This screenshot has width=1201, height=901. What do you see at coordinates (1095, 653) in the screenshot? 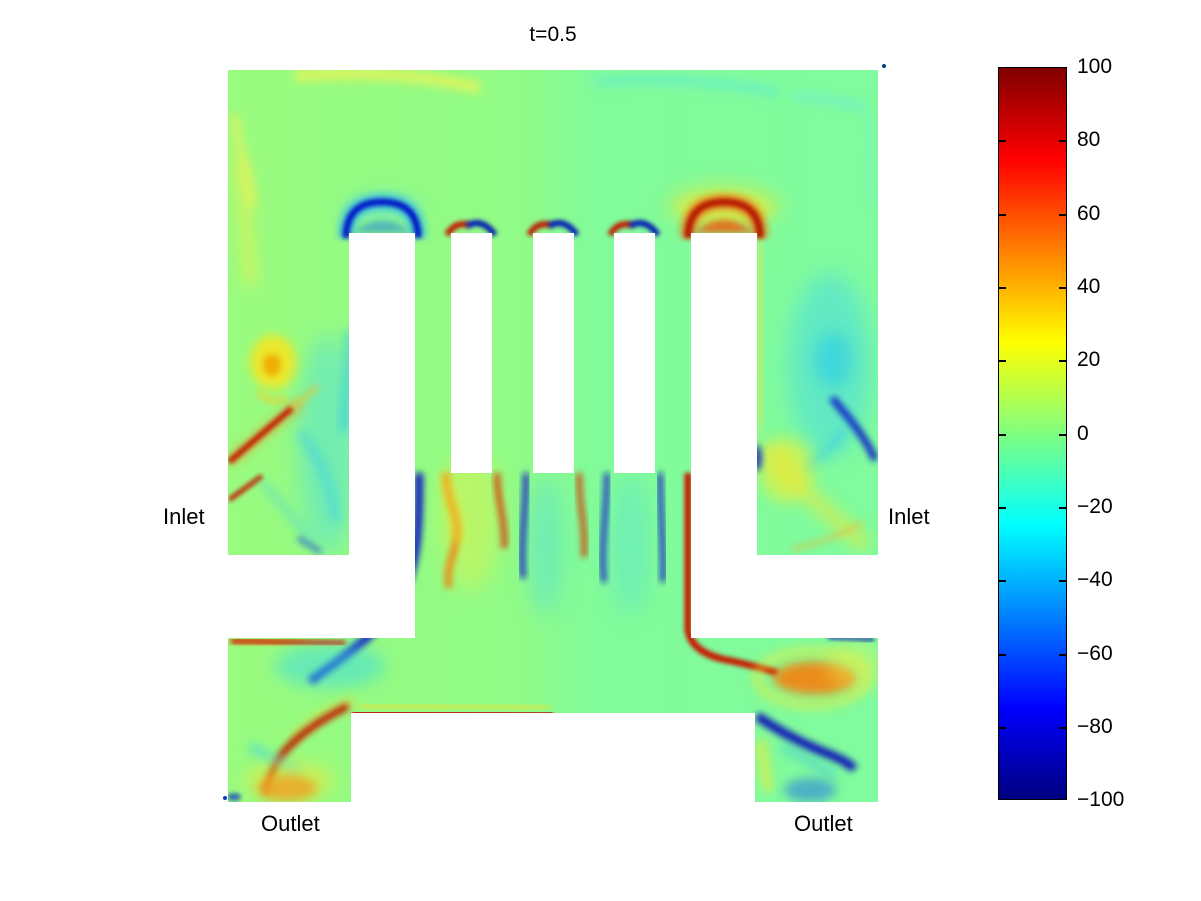
I see `colorbar-label-m60: −60` at bounding box center [1095, 653].